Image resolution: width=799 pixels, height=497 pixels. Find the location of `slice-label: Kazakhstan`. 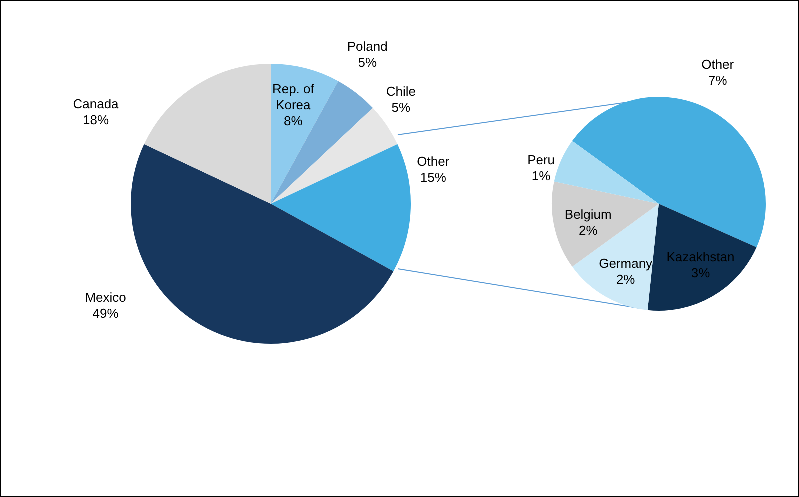

slice-label: Kazakhstan is located at coordinates (700, 257).